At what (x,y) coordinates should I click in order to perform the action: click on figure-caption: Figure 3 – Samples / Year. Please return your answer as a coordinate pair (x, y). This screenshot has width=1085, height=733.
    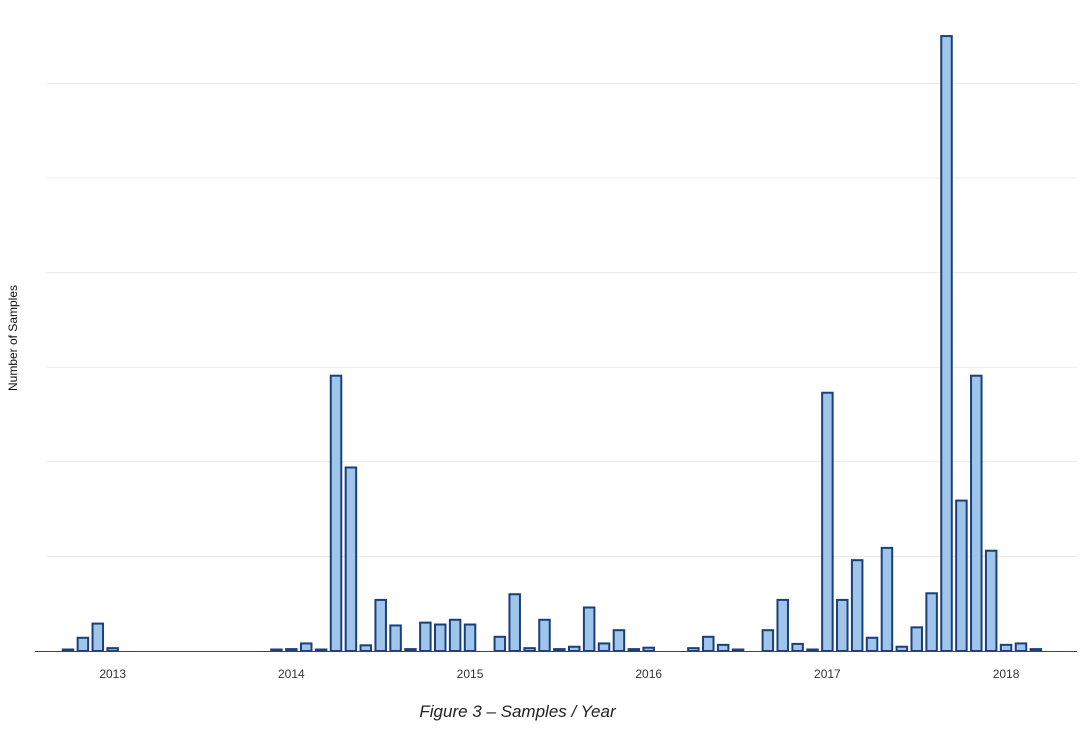
    Looking at the image, I should click on (517, 711).